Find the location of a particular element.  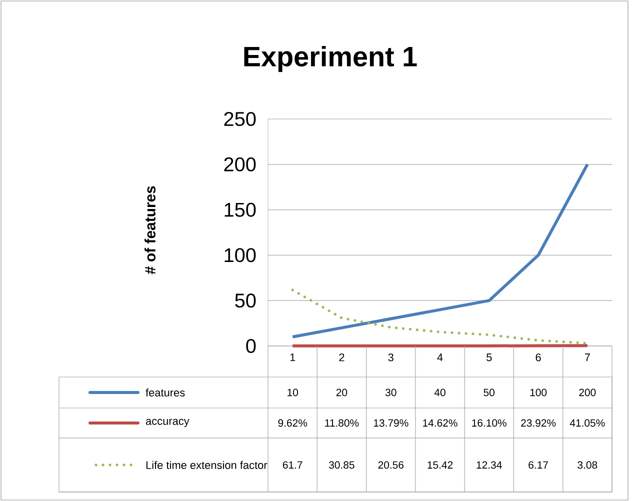

x-tick-label: 5 is located at coordinates (489, 358).